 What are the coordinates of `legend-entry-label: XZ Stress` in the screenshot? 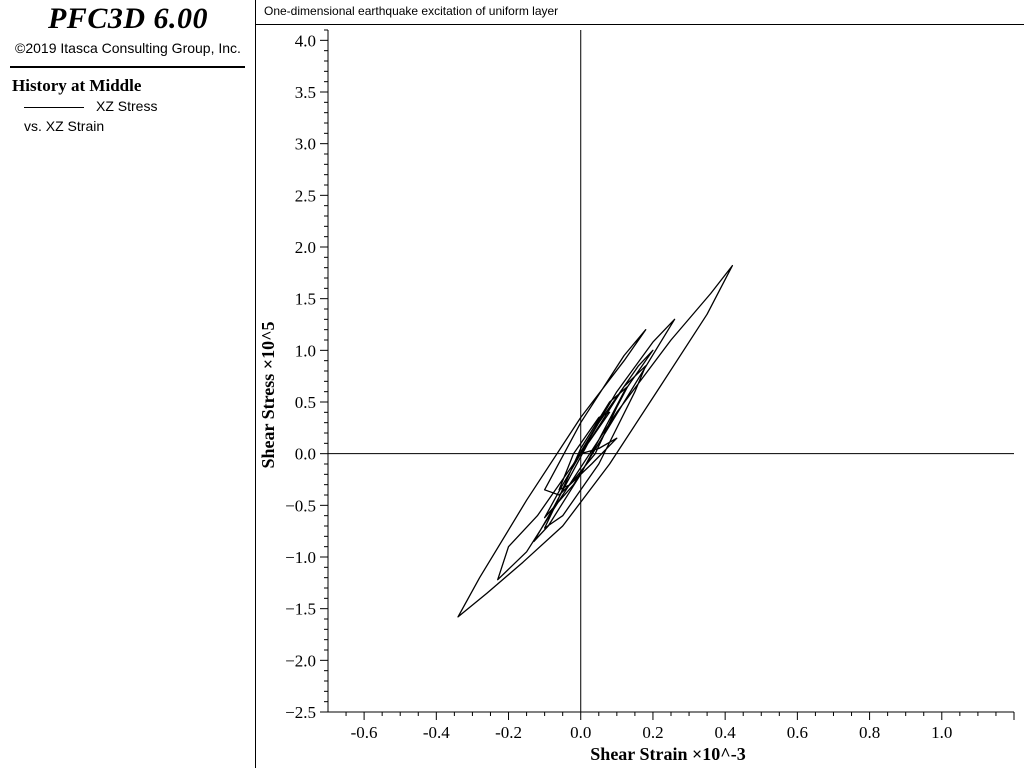 It's located at (127, 106).